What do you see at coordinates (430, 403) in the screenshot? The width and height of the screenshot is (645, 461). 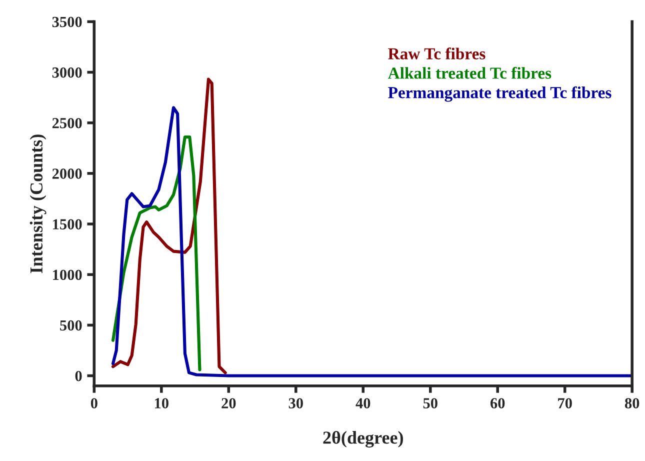 I see `x-tick-label: 50` at bounding box center [430, 403].